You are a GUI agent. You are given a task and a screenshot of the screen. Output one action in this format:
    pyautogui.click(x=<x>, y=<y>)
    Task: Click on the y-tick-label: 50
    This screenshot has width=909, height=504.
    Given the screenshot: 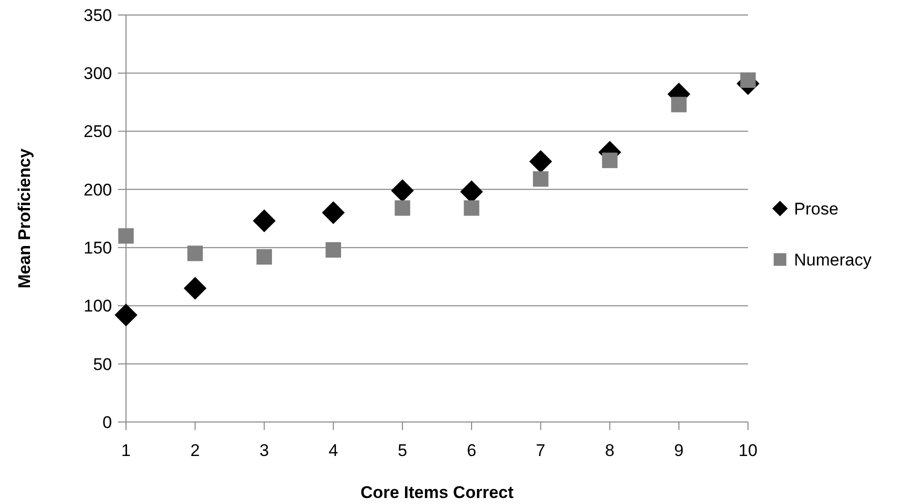 What is the action you would take?
    pyautogui.click(x=102, y=364)
    